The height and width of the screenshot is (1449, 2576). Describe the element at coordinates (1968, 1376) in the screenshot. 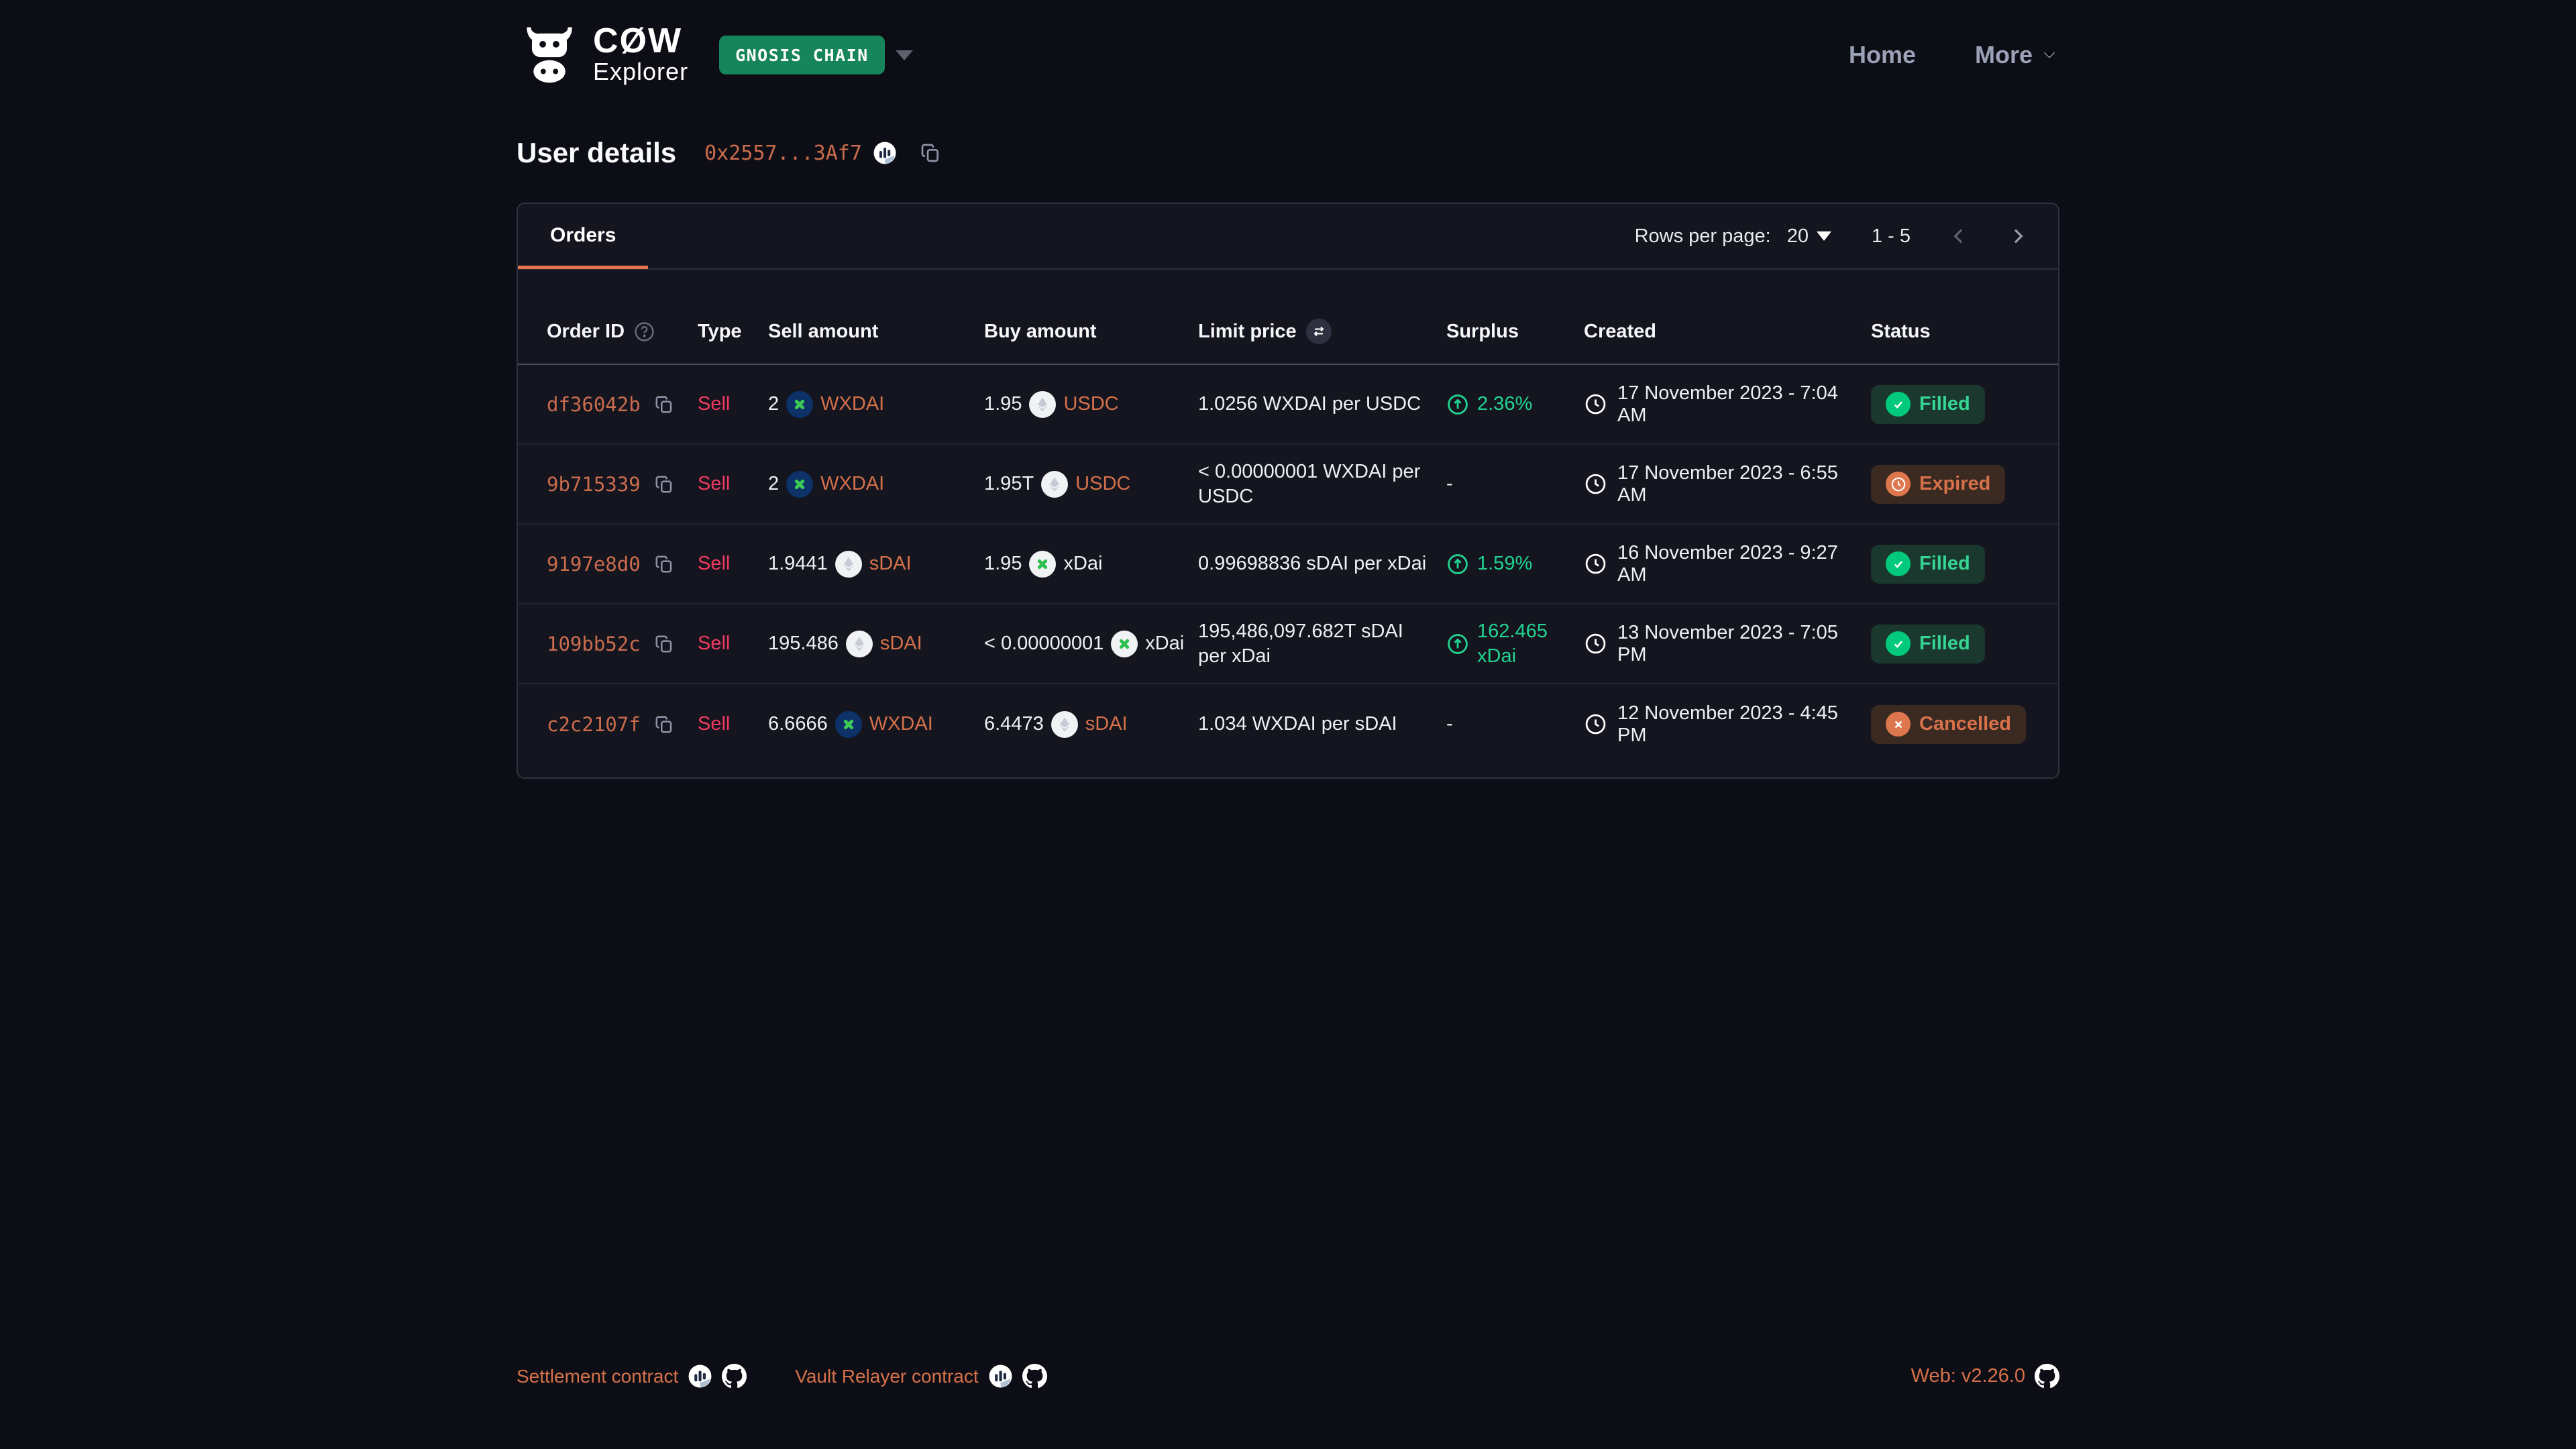

I see `web-version-link: Web: v2.26.0` at that location.